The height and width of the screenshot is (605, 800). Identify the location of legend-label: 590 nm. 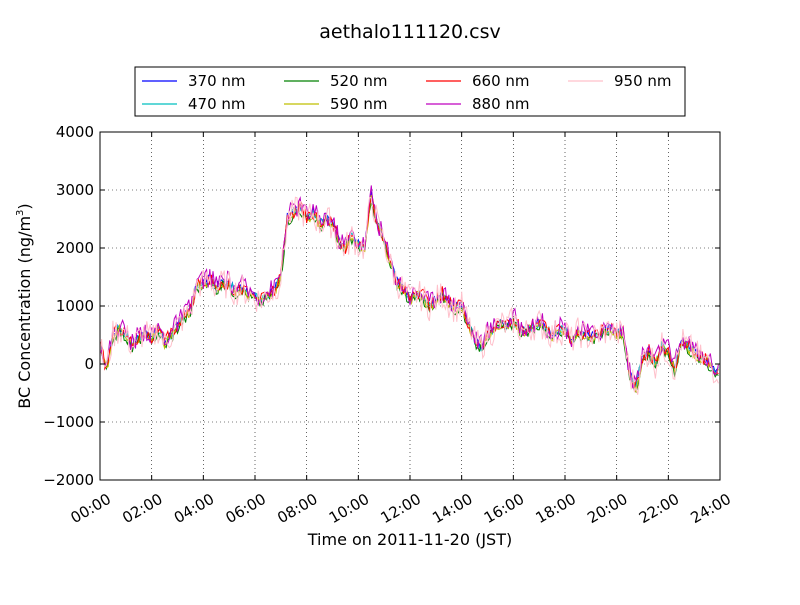
(359, 104).